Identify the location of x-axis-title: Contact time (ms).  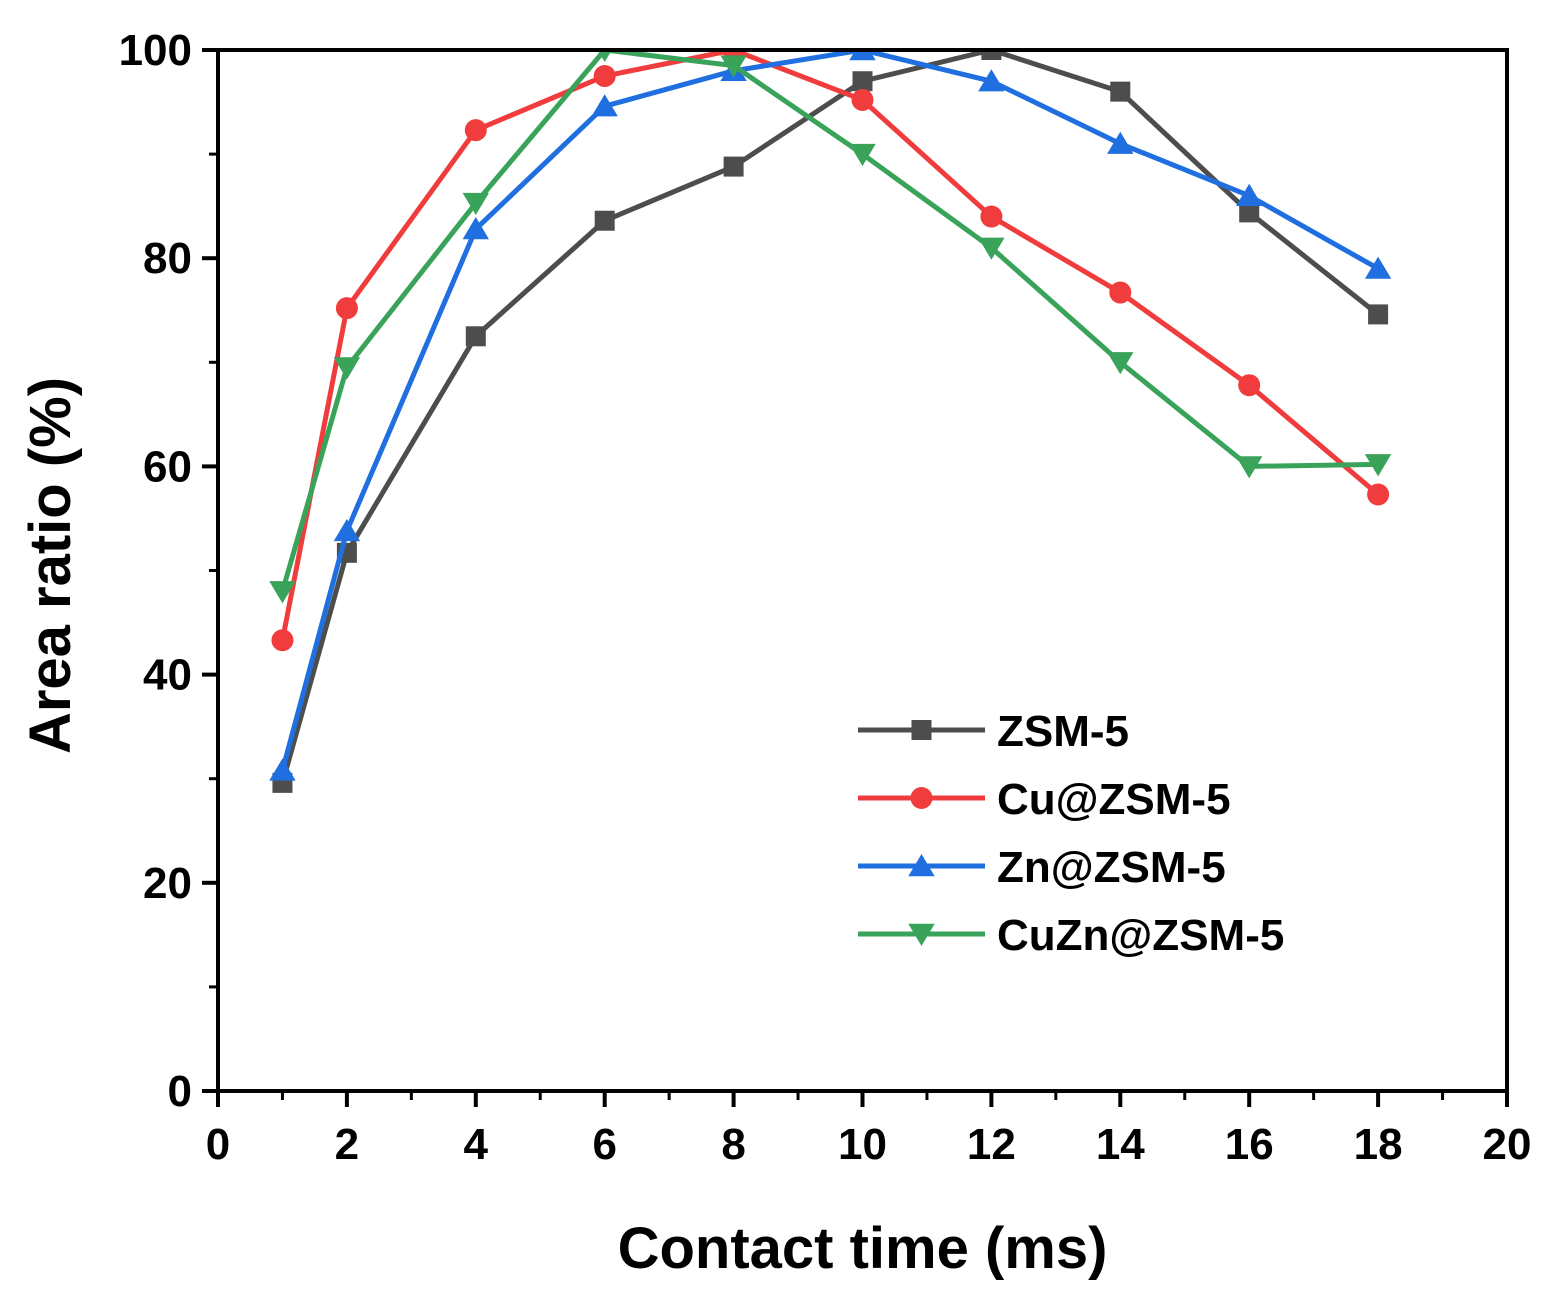
(863, 1248).